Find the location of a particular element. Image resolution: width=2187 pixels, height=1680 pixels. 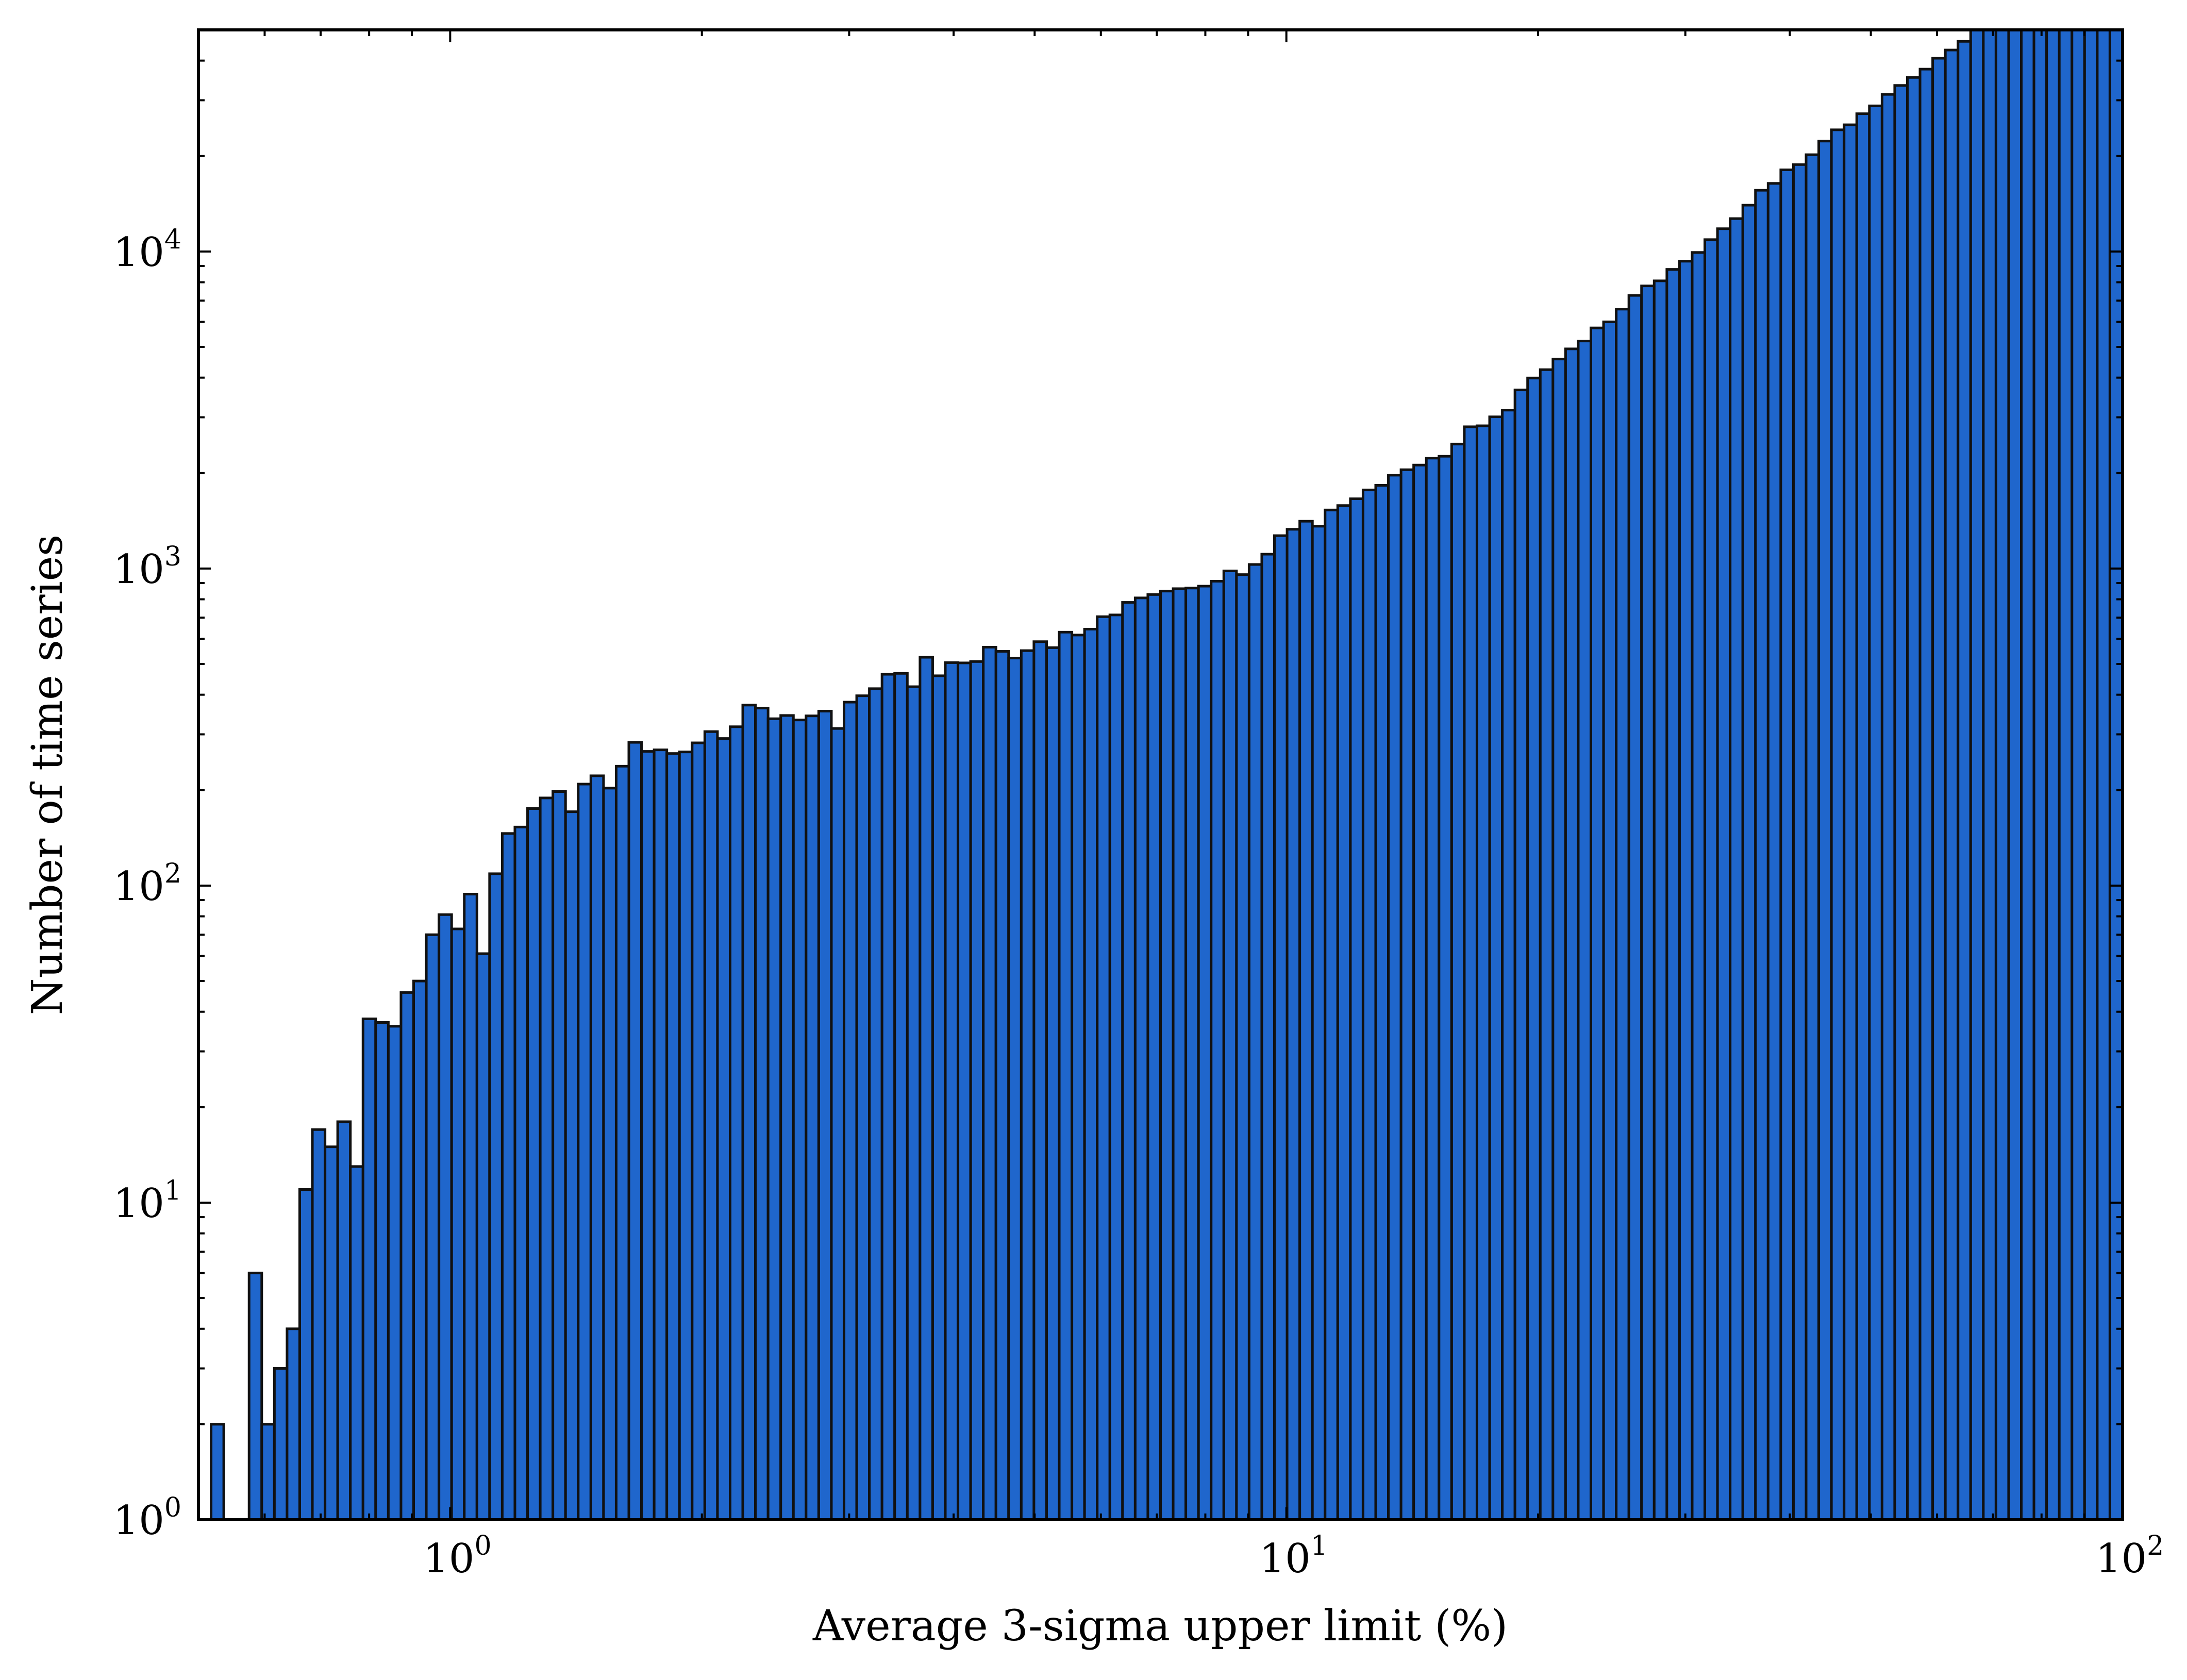

x-tick-label: 101 is located at coordinates (1294, 1556).